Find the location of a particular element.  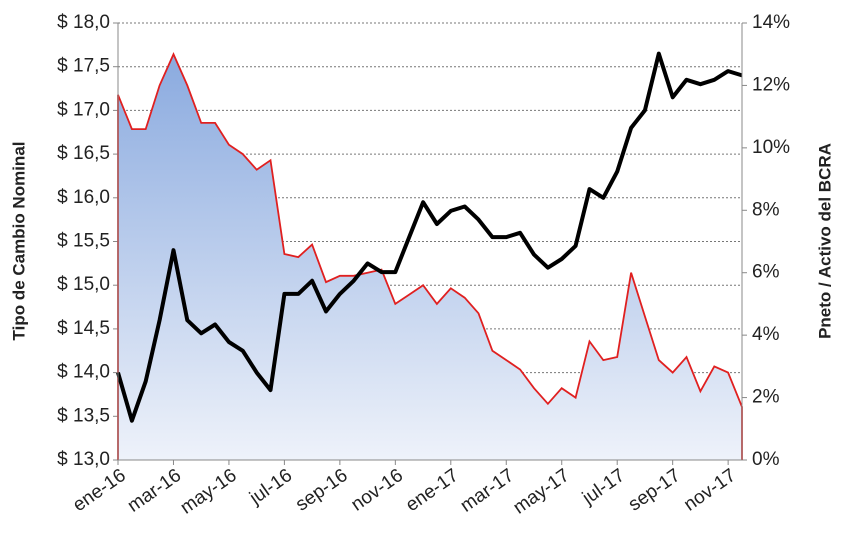

y2-tick-label: 12% is located at coordinates (771, 84).